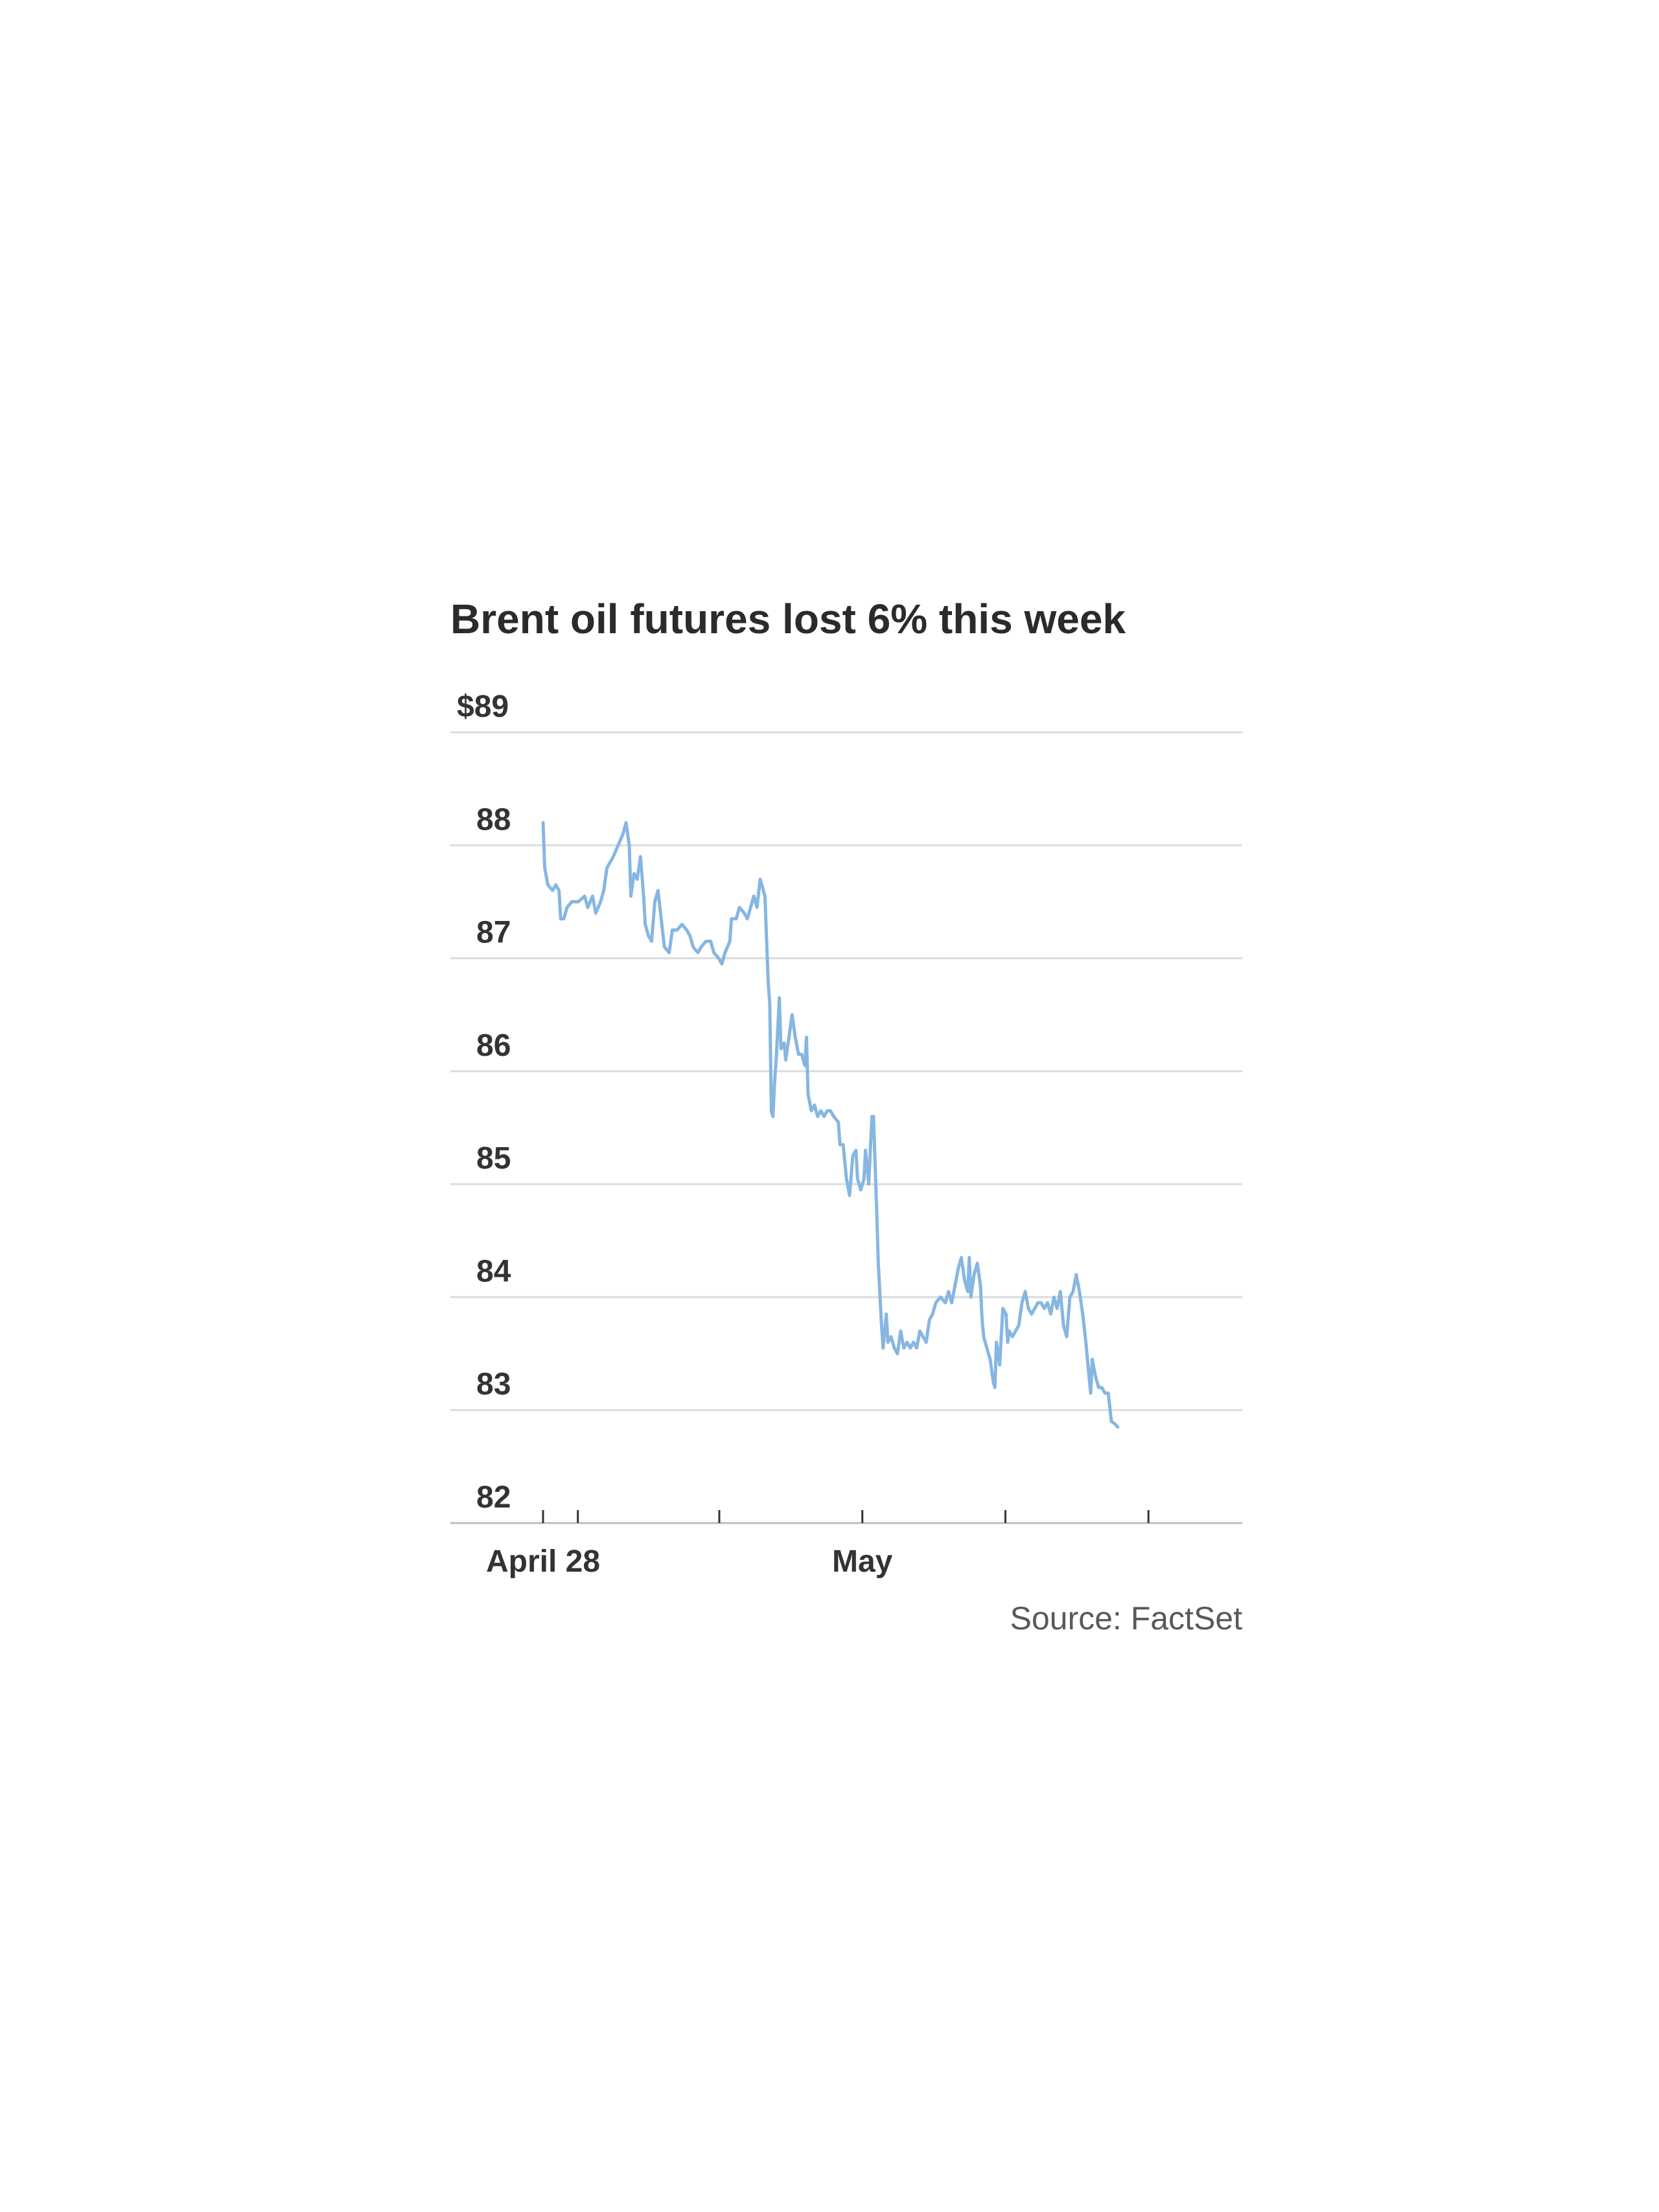 The width and height of the screenshot is (1659, 2212). Describe the element at coordinates (788, 619) in the screenshot. I see `chart-title: Brent oil futures lost 6% this week` at that location.